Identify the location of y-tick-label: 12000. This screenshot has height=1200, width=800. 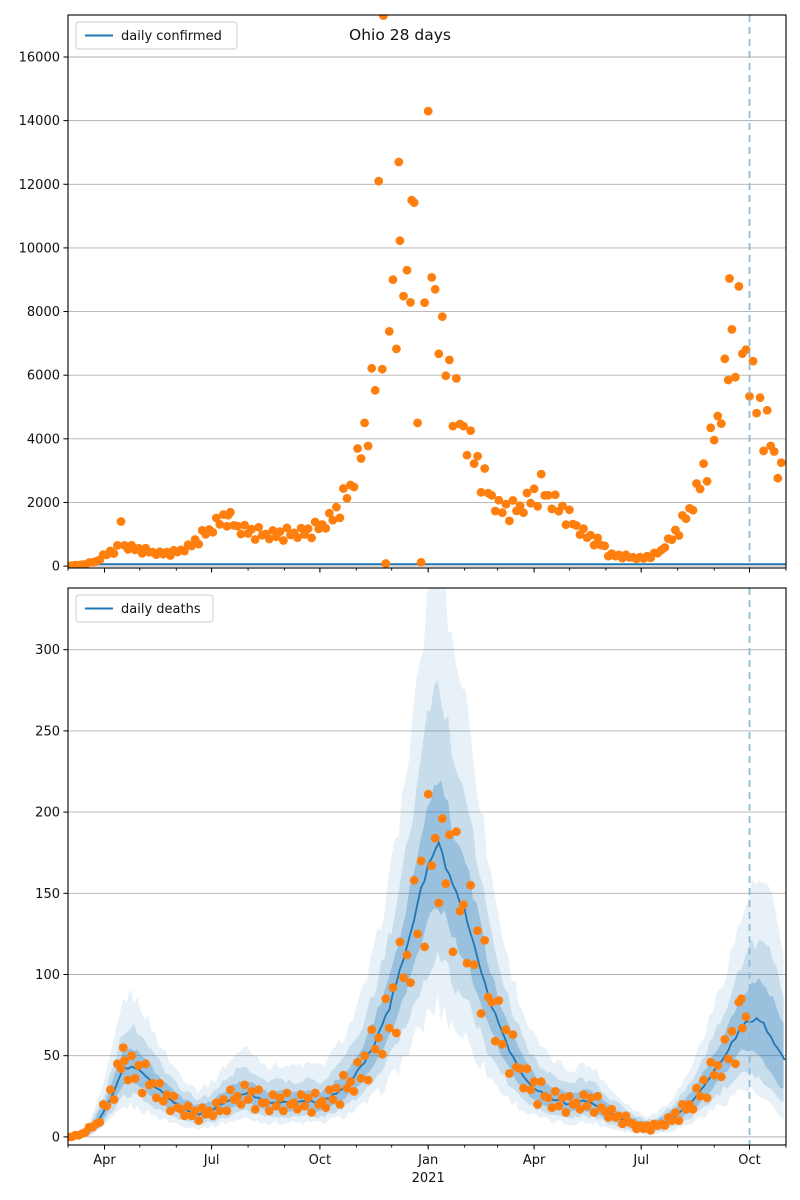
(39, 185).